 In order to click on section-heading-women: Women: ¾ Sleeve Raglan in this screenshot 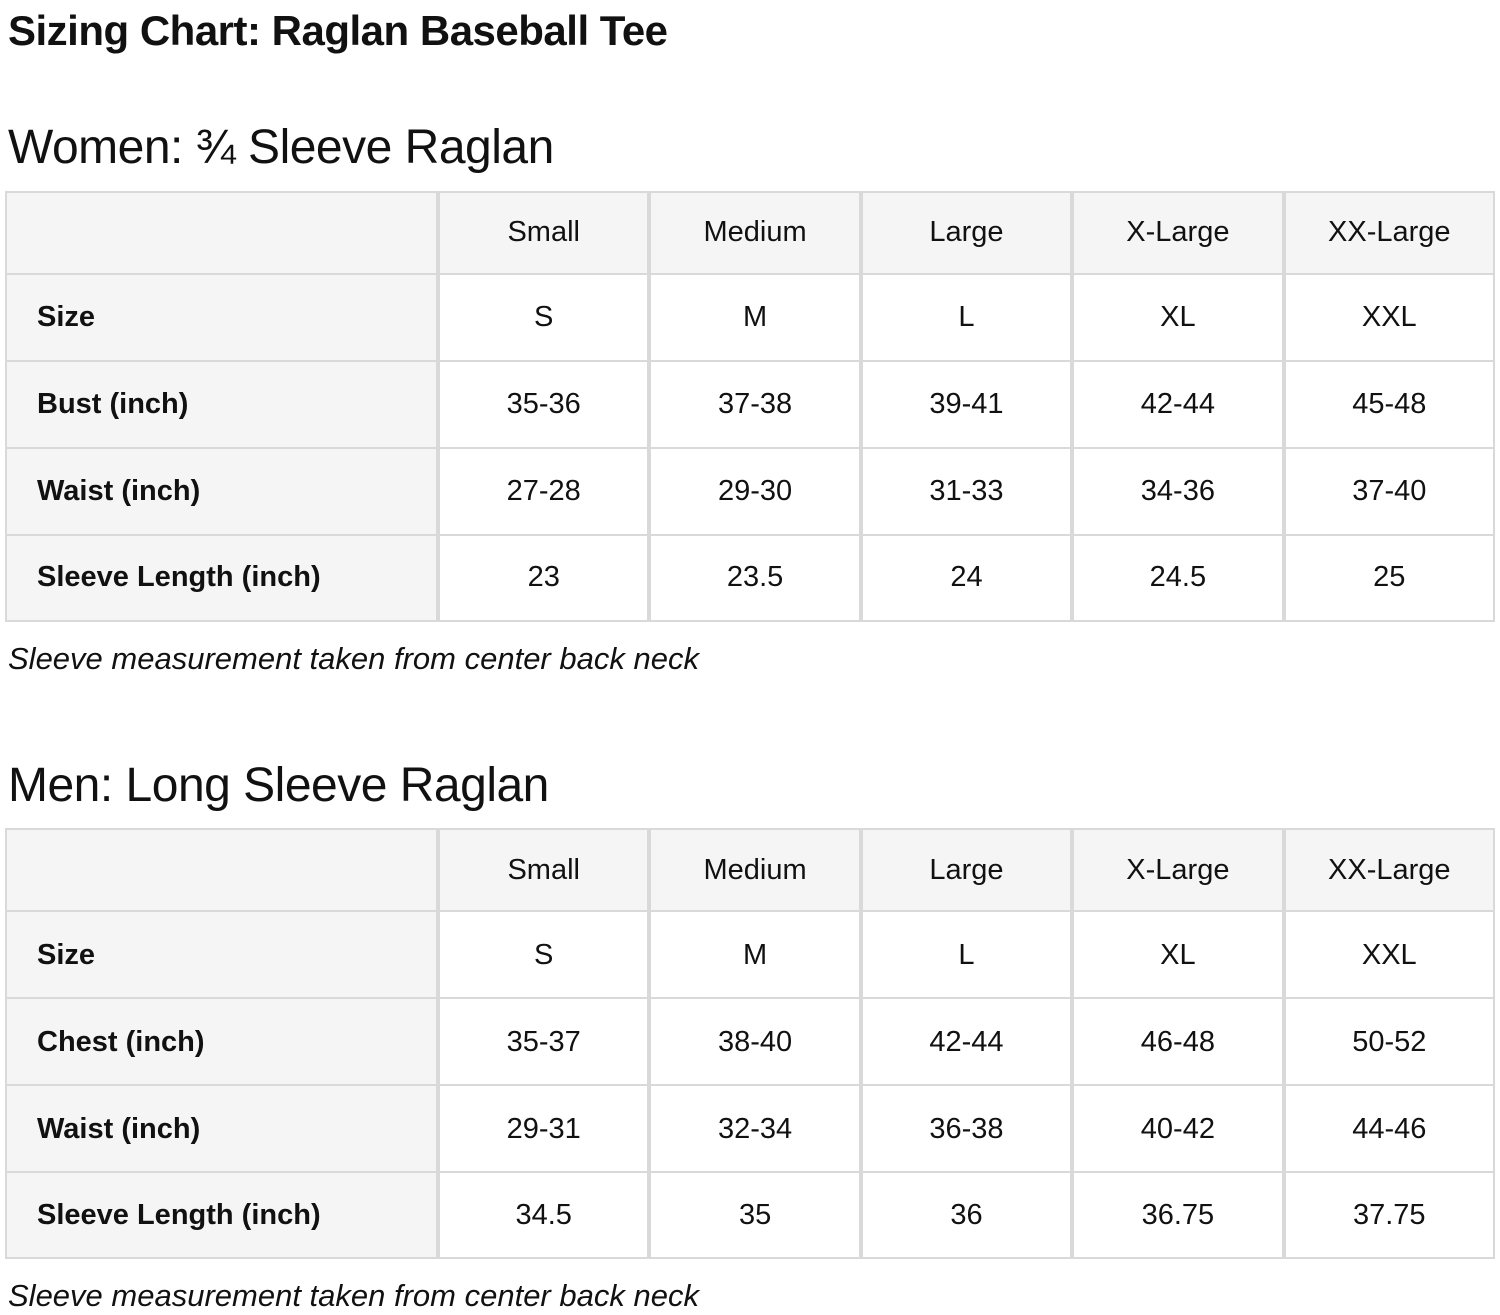, I will do `click(281, 148)`.